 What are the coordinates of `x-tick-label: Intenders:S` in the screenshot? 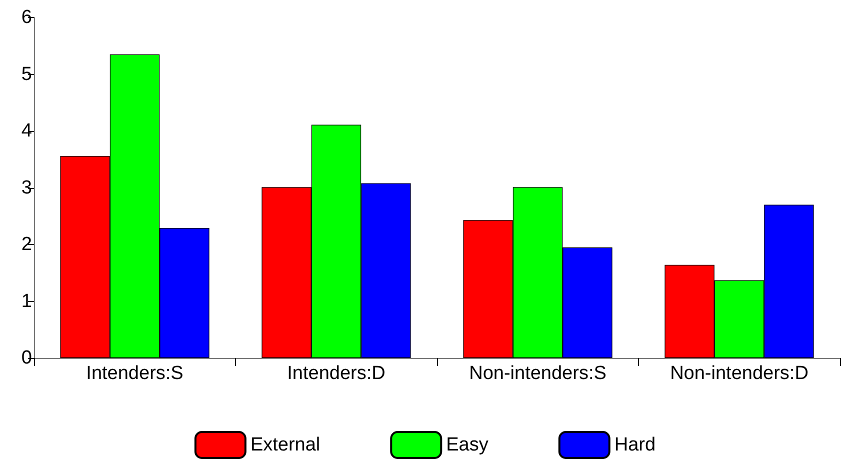 It's located at (135, 373).